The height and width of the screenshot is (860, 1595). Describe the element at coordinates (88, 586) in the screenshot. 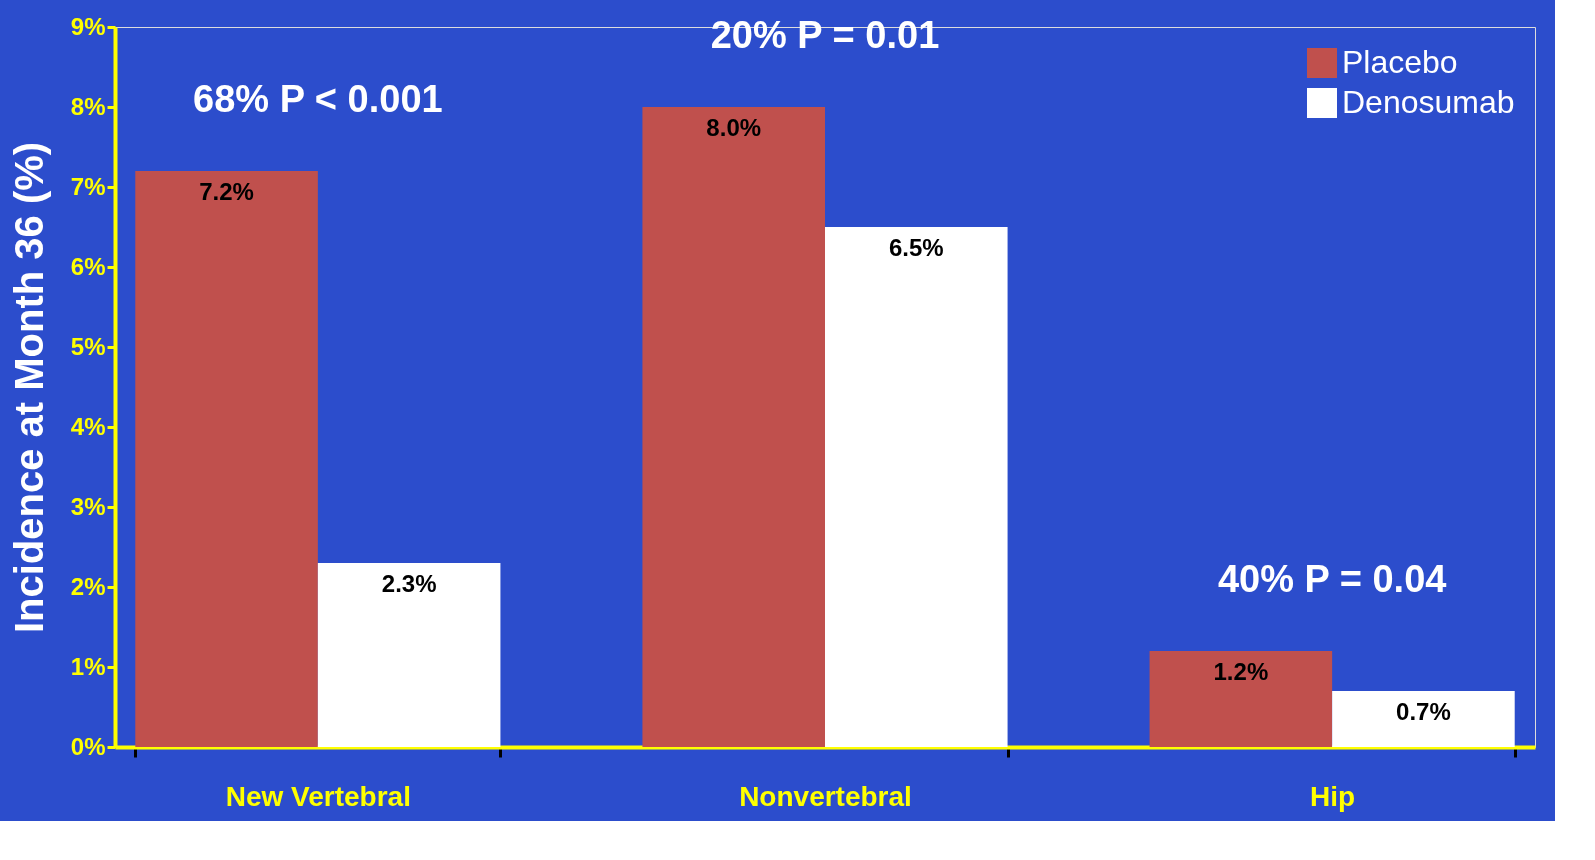

I see `y-tick-label: 2%` at that location.